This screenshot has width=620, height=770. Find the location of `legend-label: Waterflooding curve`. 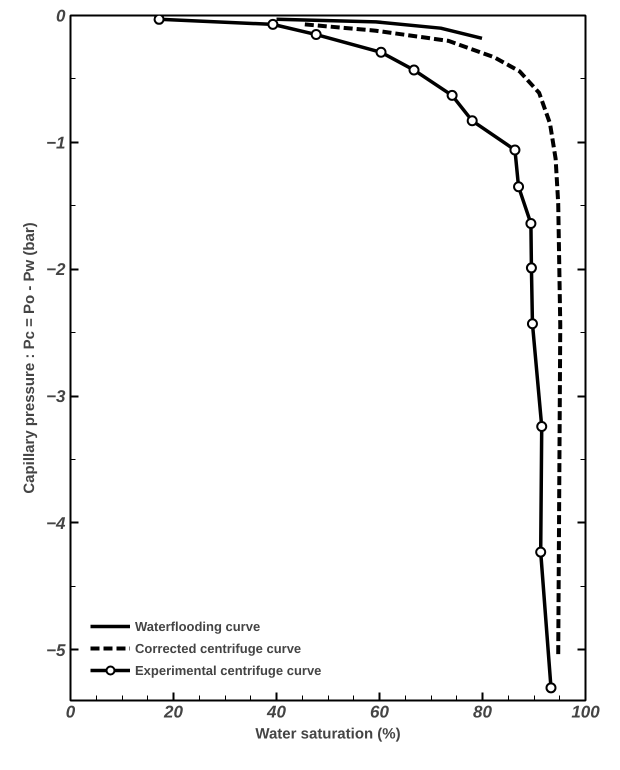

legend-label: Waterflooding curve is located at coordinates (197, 626).